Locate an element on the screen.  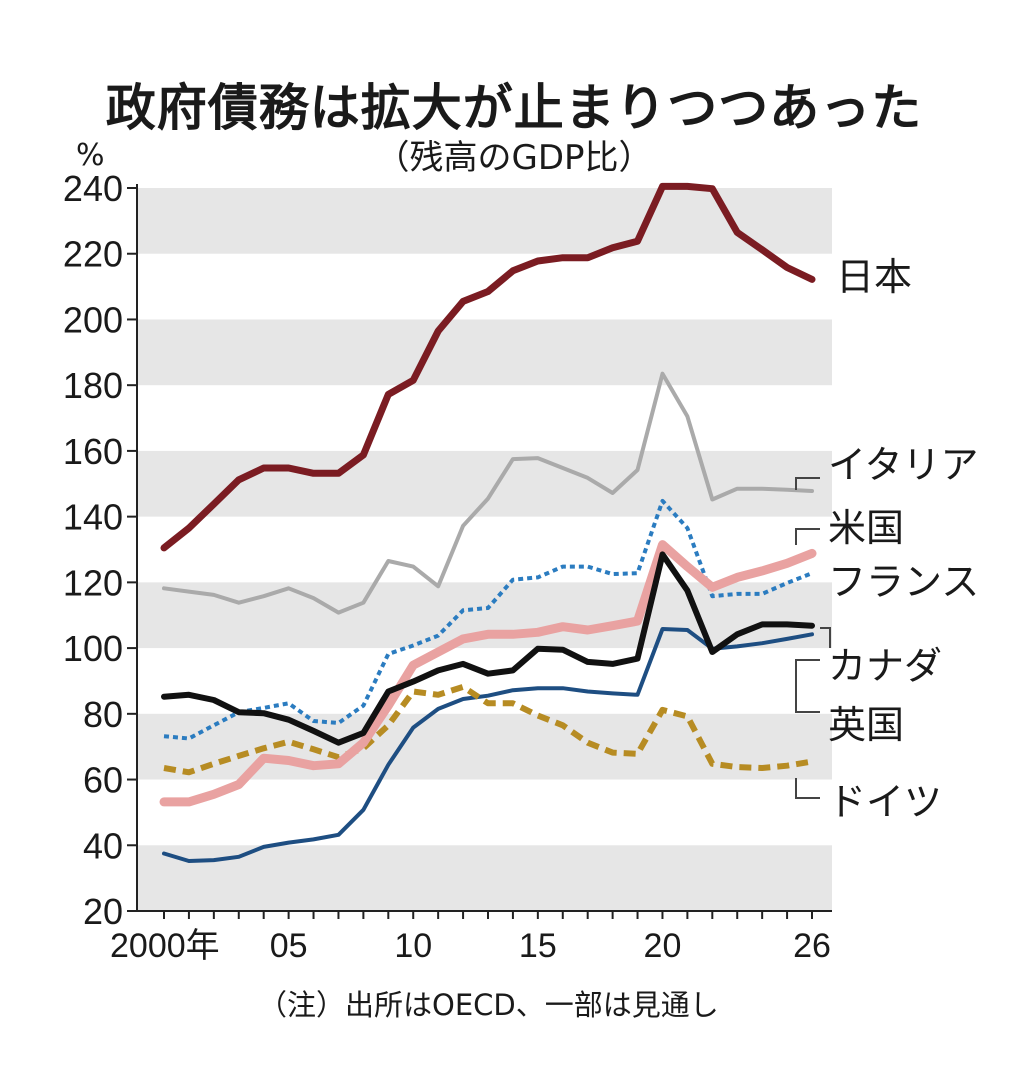
x-tick-label: 20 is located at coordinates (663, 946).